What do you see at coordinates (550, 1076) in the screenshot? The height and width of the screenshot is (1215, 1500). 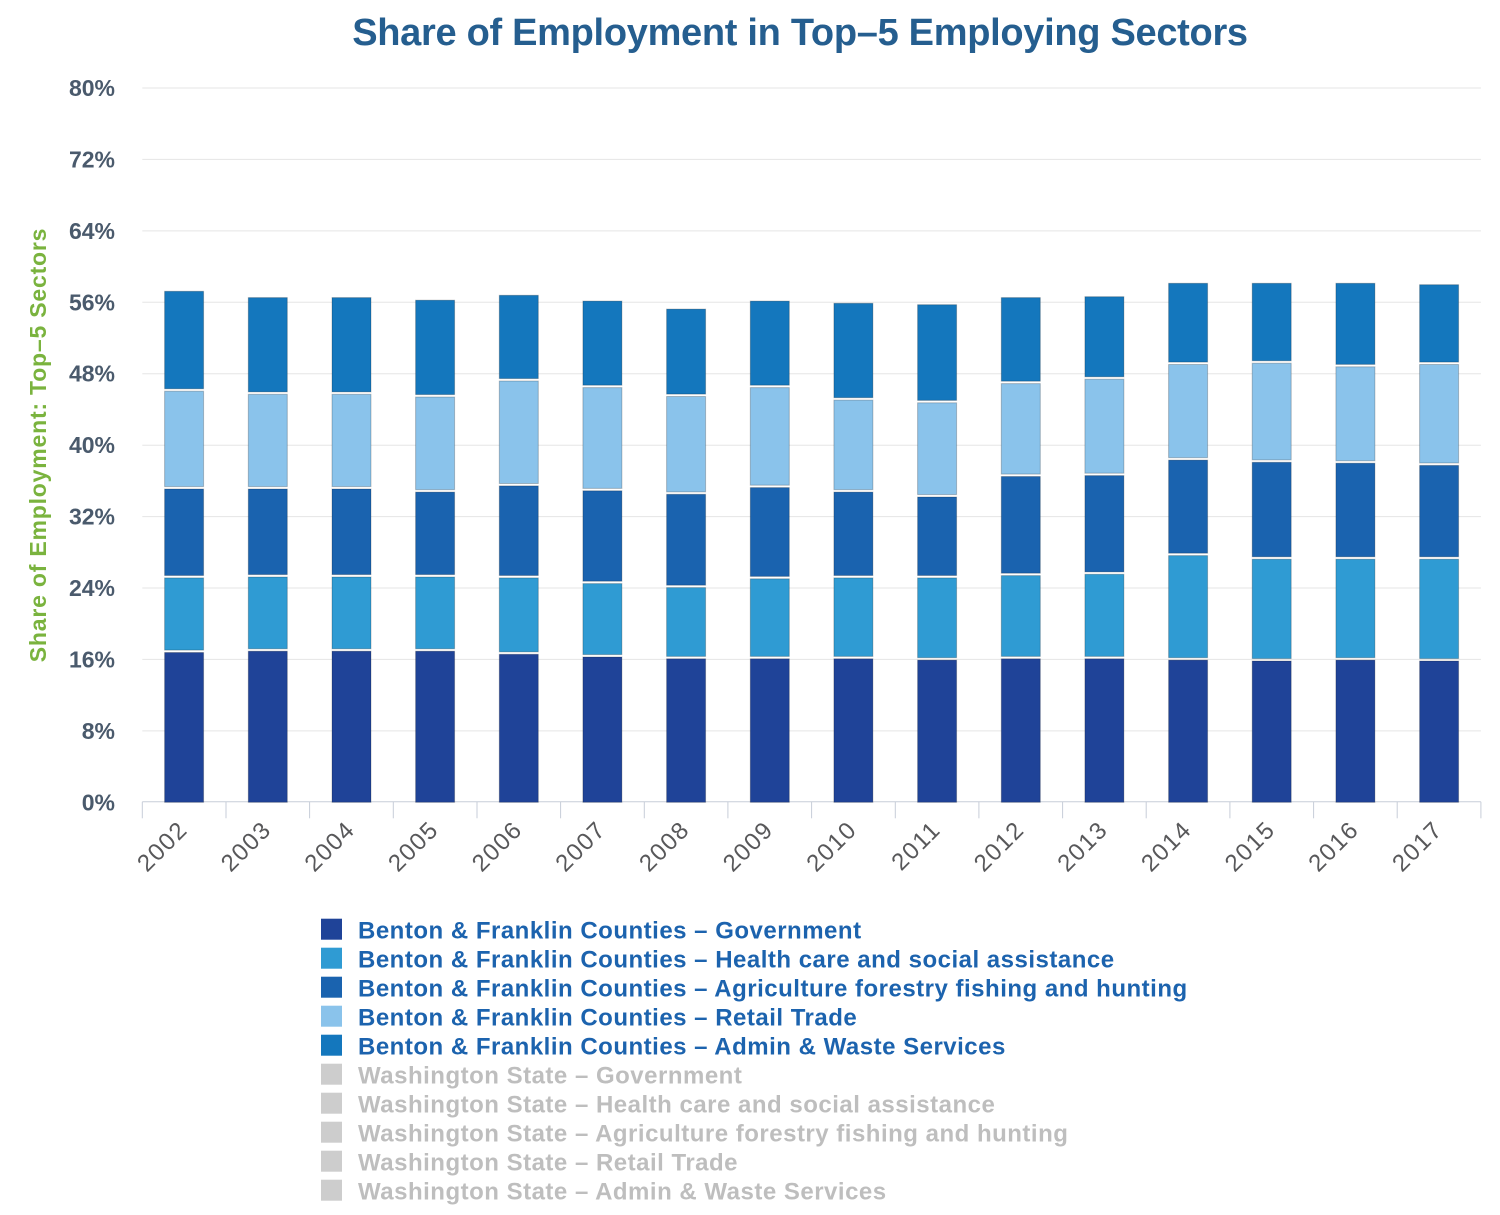 I see `svg-text: Washington State – Government` at bounding box center [550, 1076].